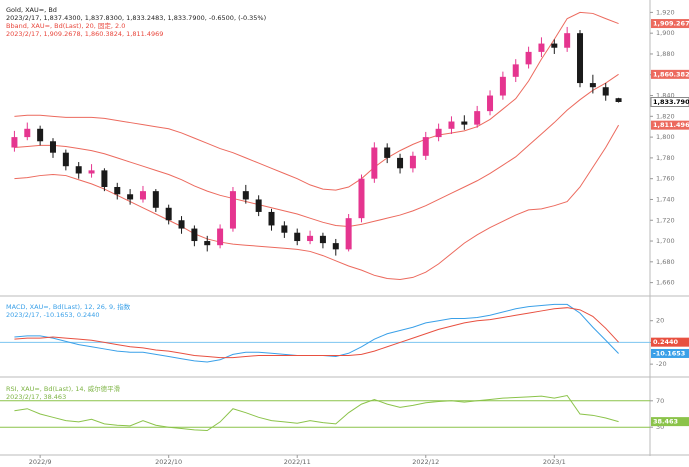 Image resolution: width=689 pixels, height=467 pixels. Describe the element at coordinates (665, 422) in the screenshot. I see `last-value-label: 38.463` at that location.